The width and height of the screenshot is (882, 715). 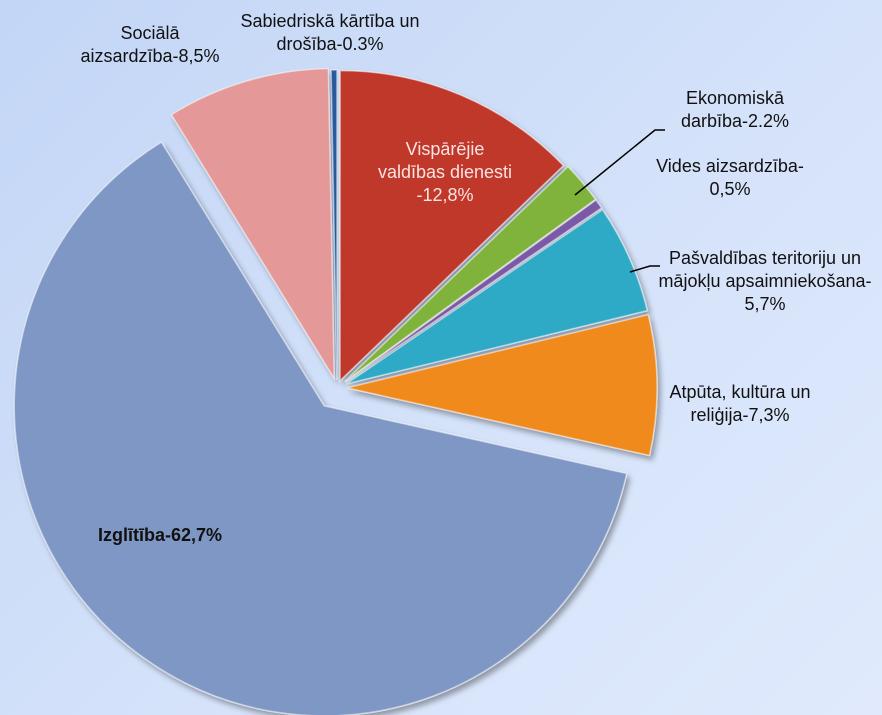 What do you see at coordinates (769, 415) in the screenshot?
I see `value-label: 7,3%` at bounding box center [769, 415].